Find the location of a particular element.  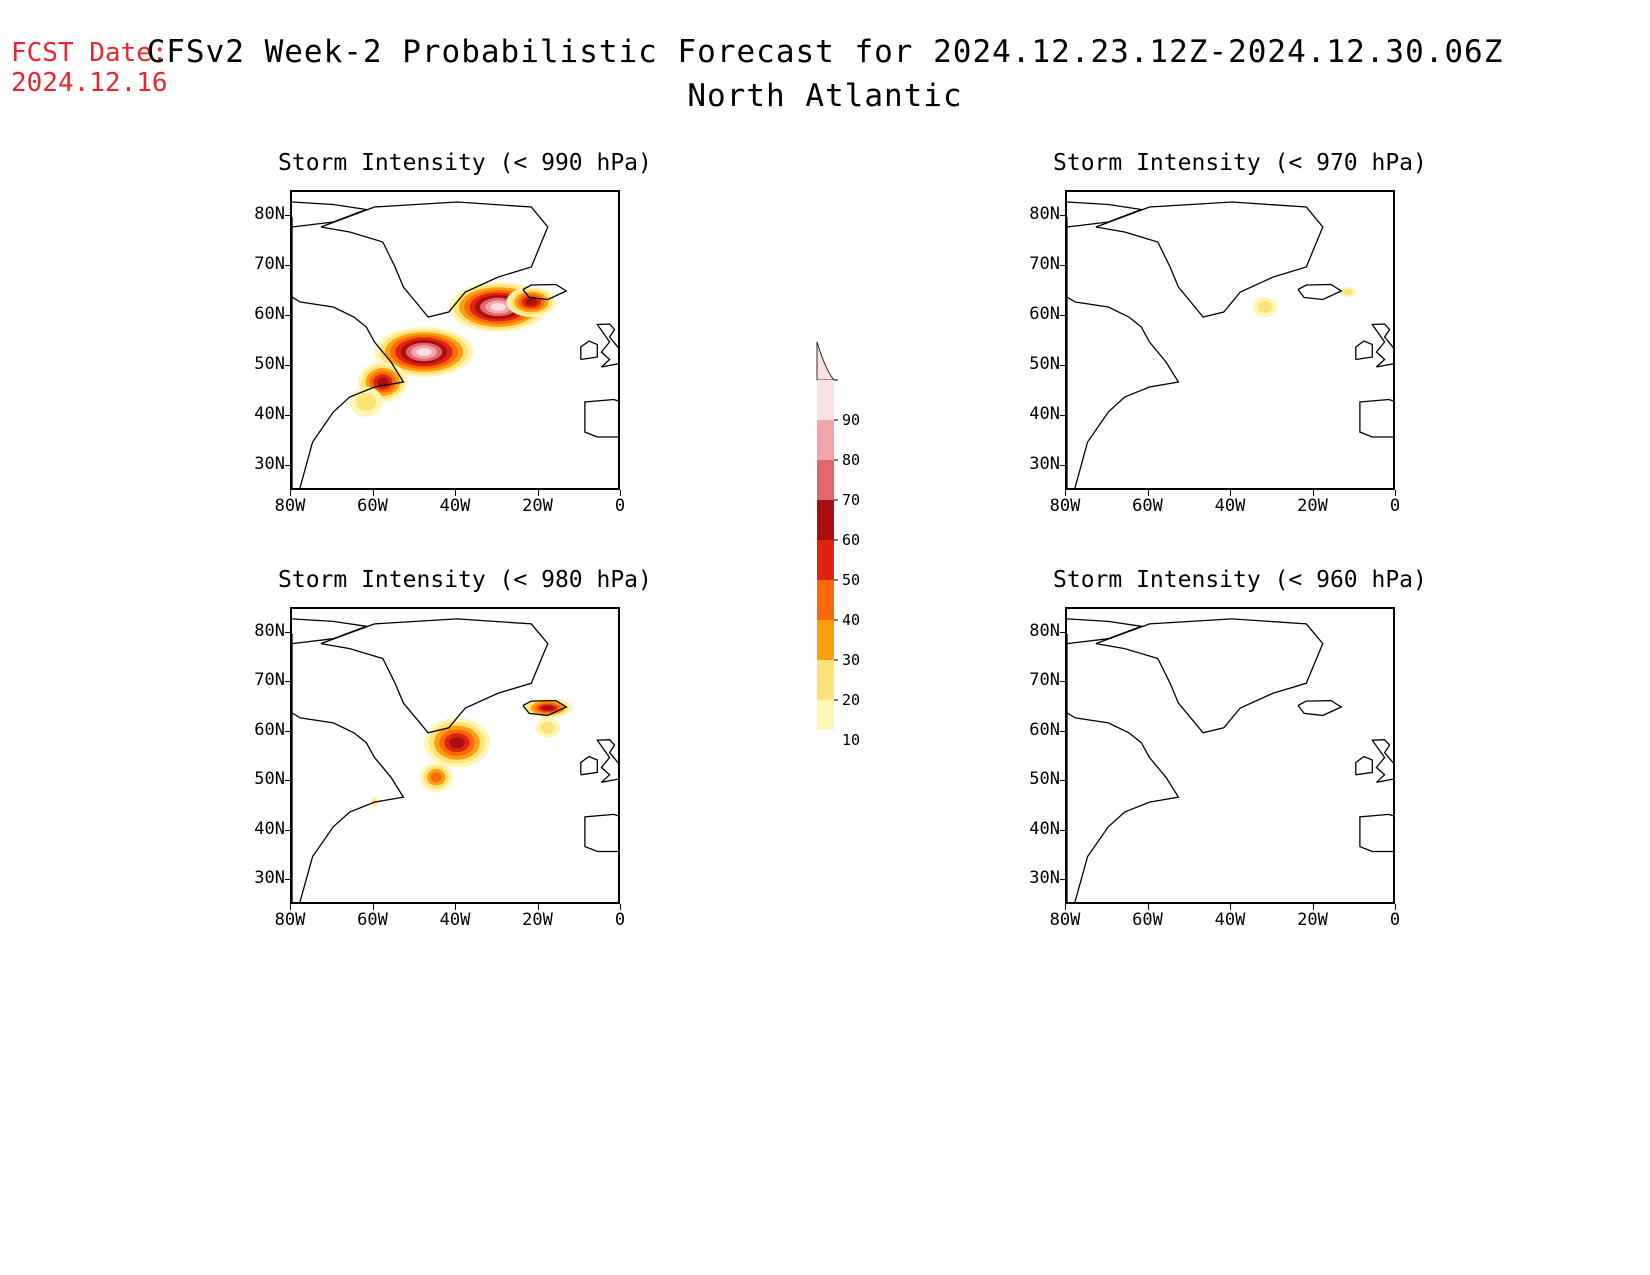

panel-title: Storm Intensity (< 990 hPa) is located at coordinates (465, 163).